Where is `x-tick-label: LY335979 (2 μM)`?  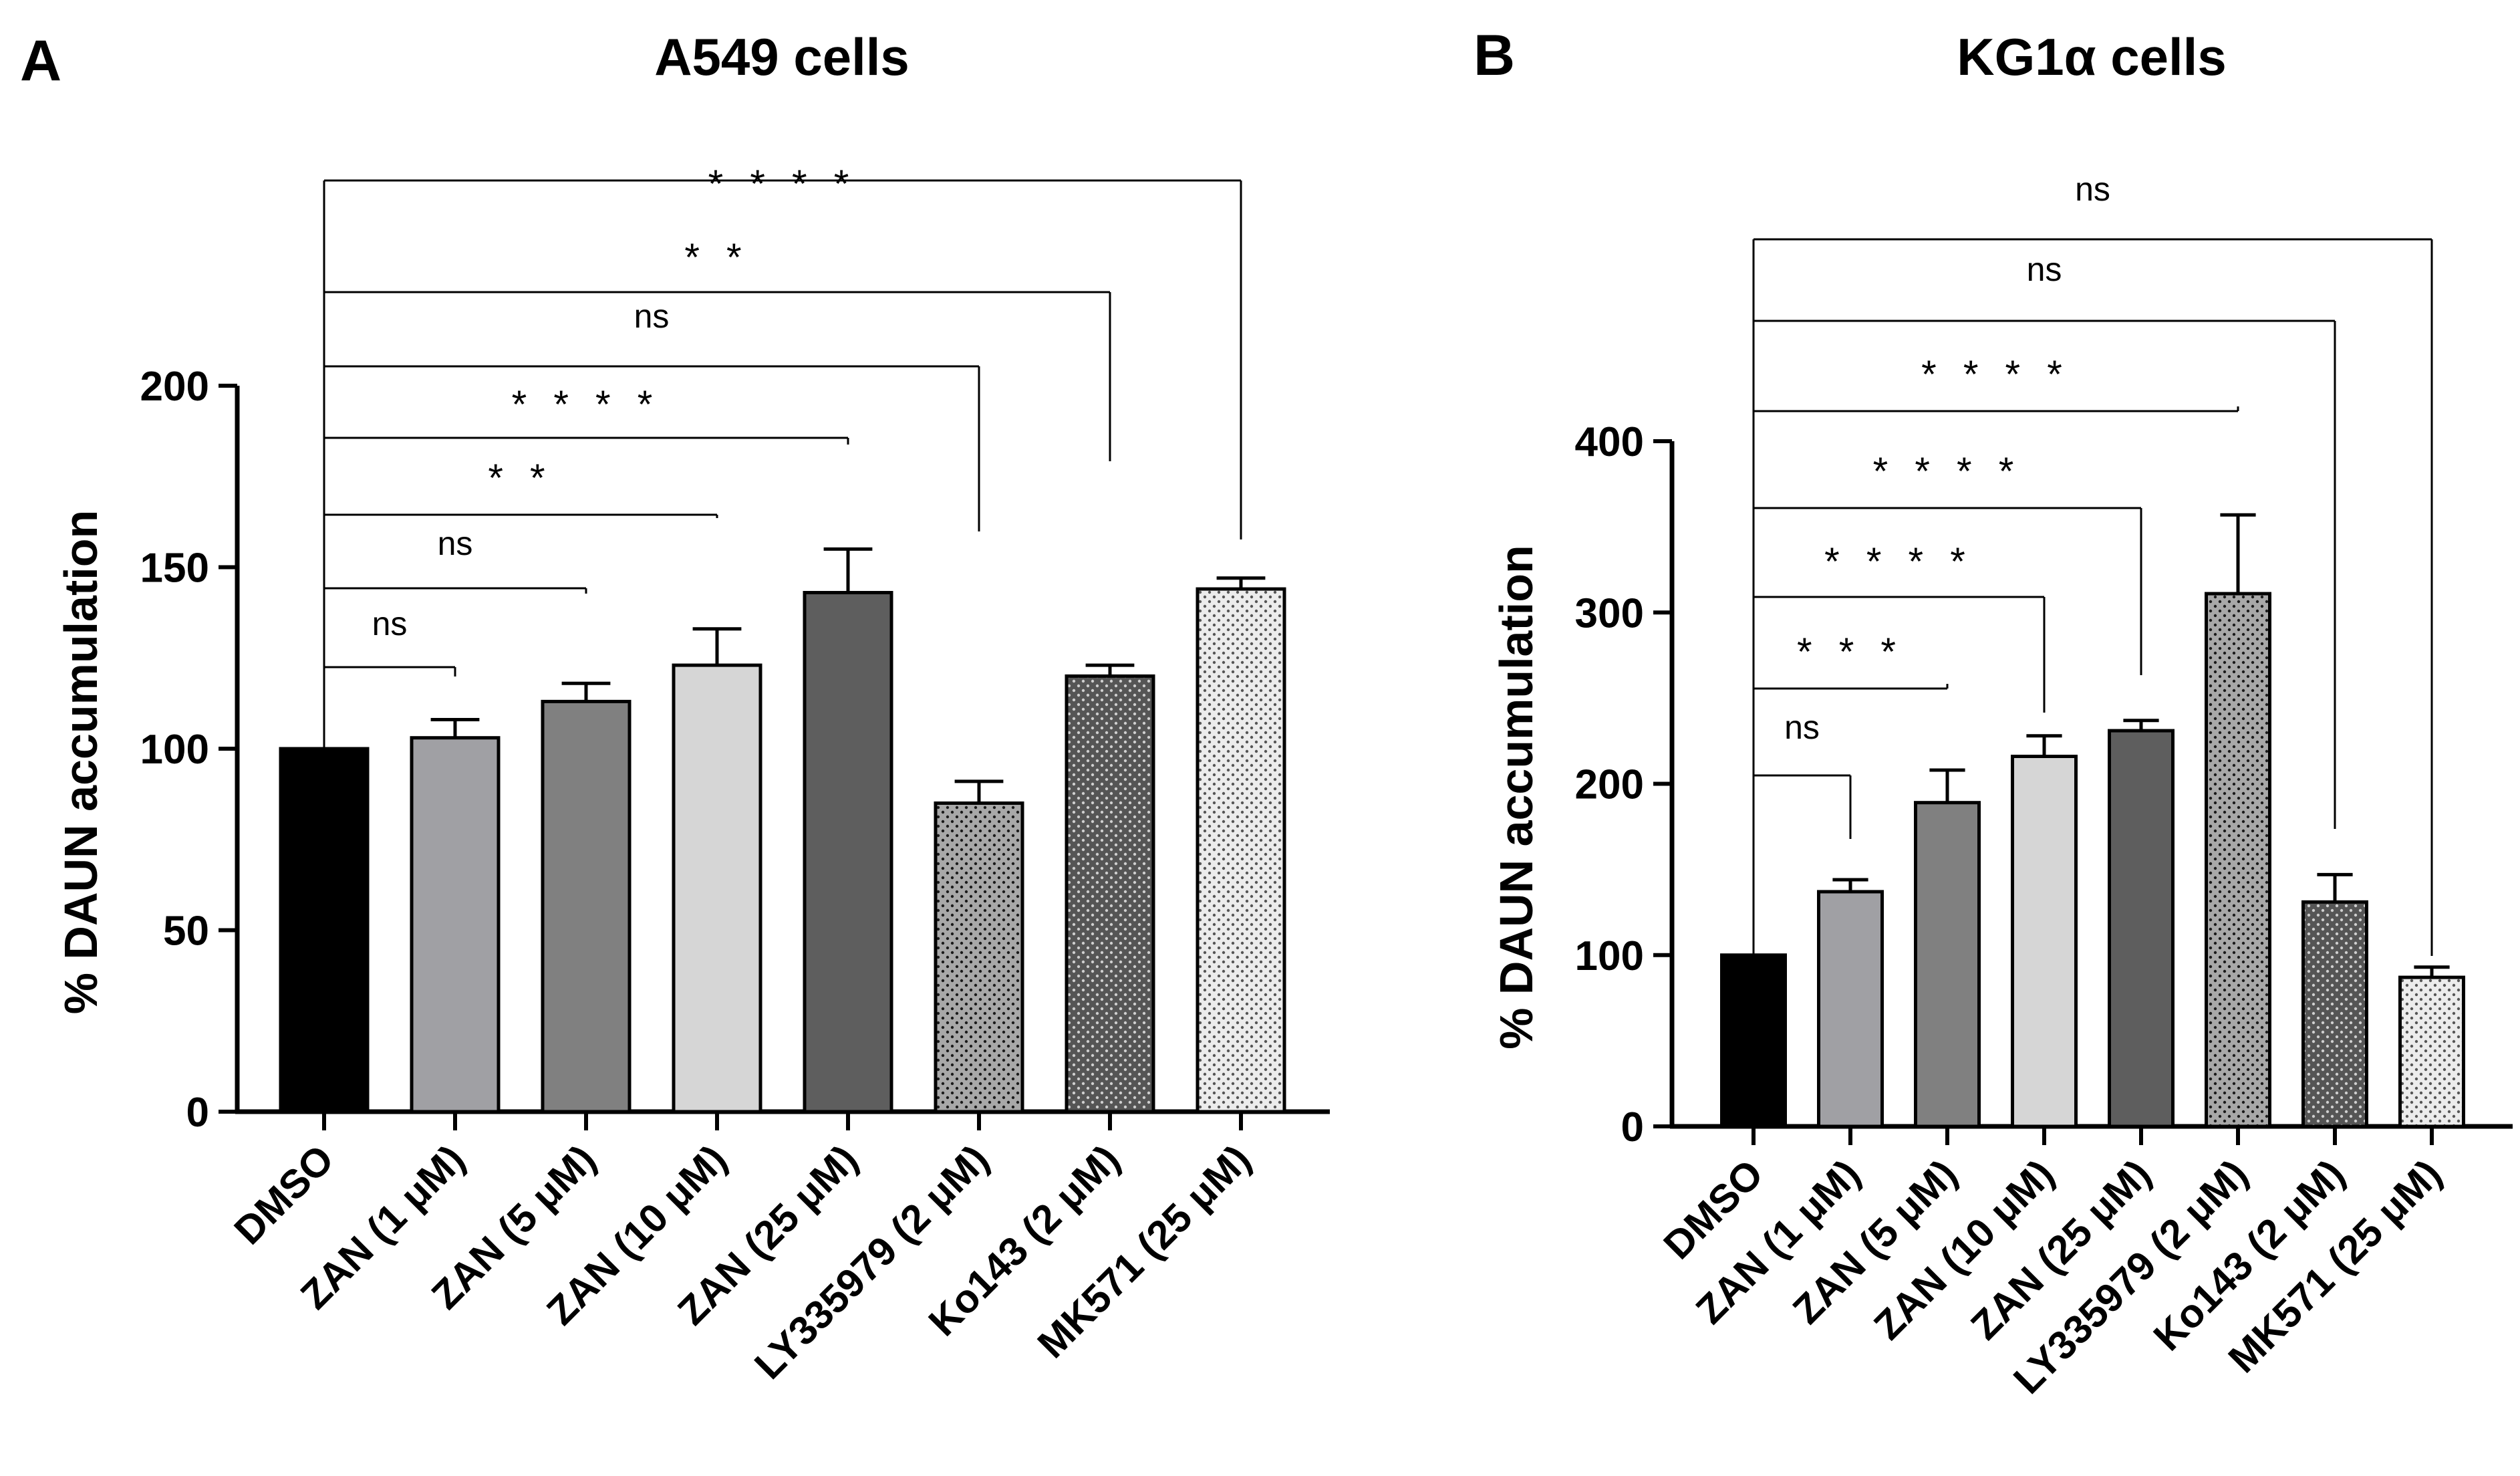
x-tick-label: LY335979 (2 μM) is located at coordinates (871, 1262).